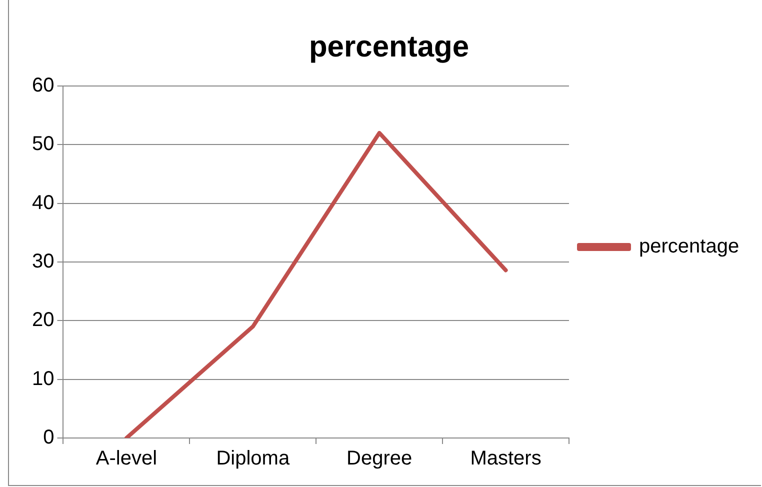 The image size is (762, 487). I want to click on y-tick-label: 0, so click(48, 437).